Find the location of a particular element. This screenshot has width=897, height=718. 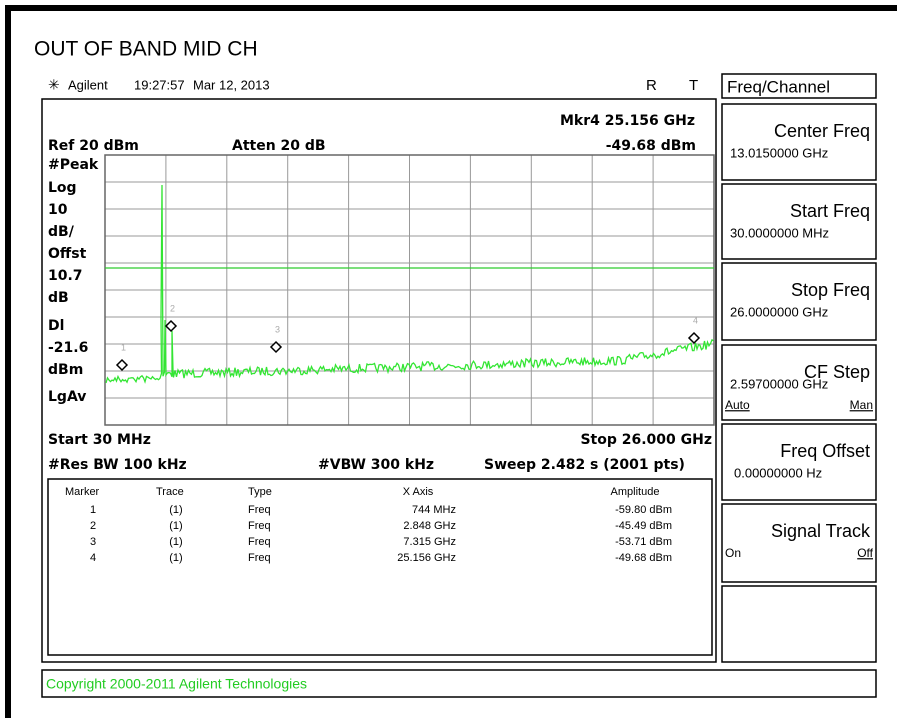

status-r: R is located at coordinates (651, 85).